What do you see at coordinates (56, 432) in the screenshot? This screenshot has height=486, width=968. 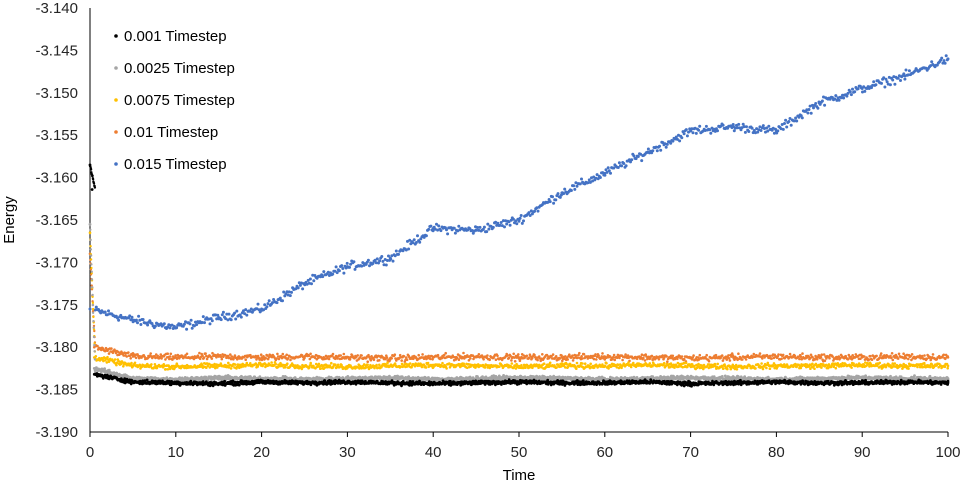 I see `y-tick-label: -3.190` at bounding box center [56, 432].